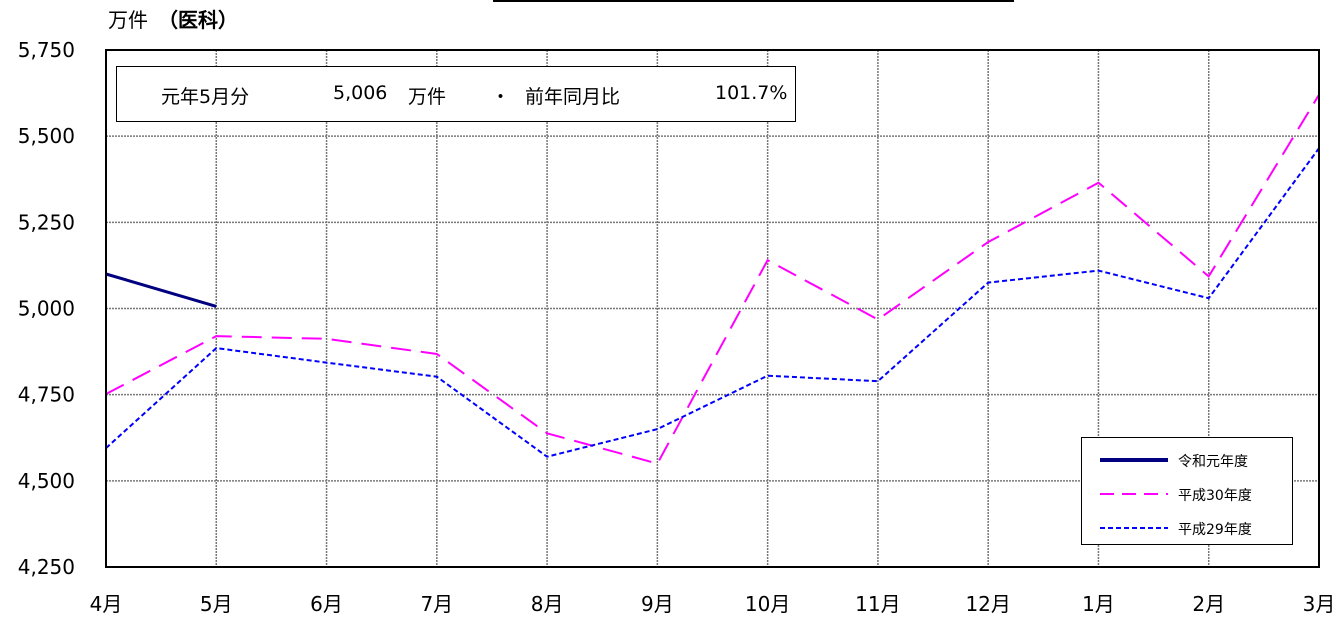  I want to click on summary-unit: 万件, so click(427, 97).